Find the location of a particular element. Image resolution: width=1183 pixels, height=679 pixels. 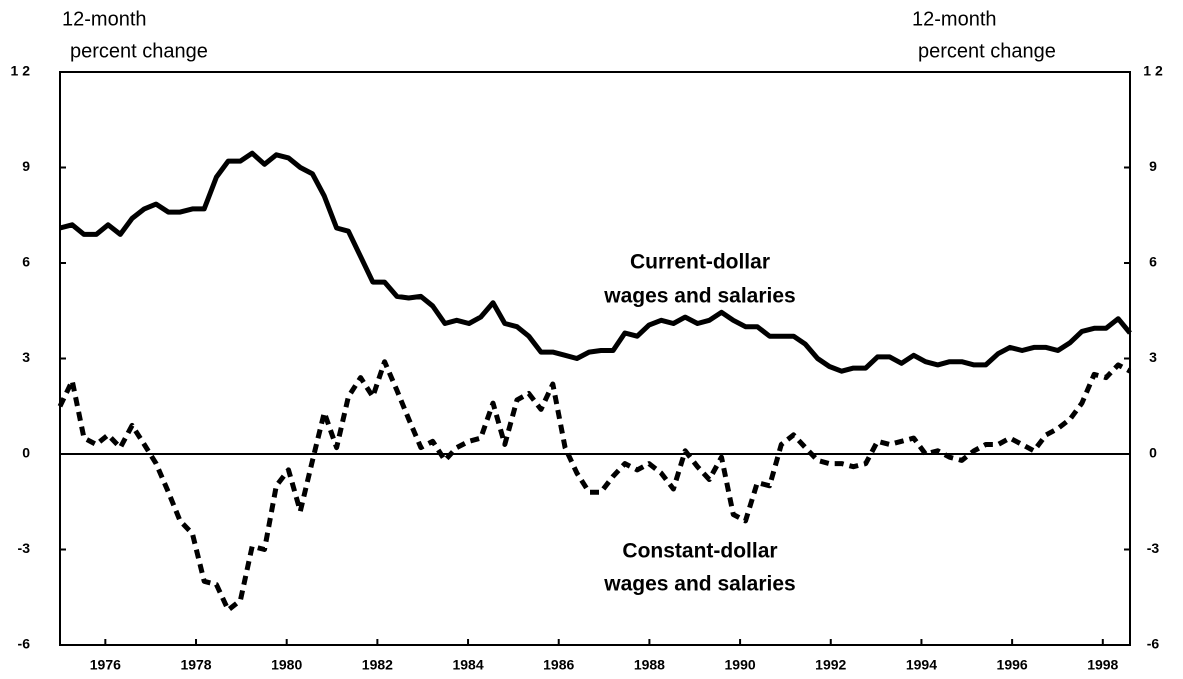

y2-tick-label: 6 is located at coordinates (1153, 262).